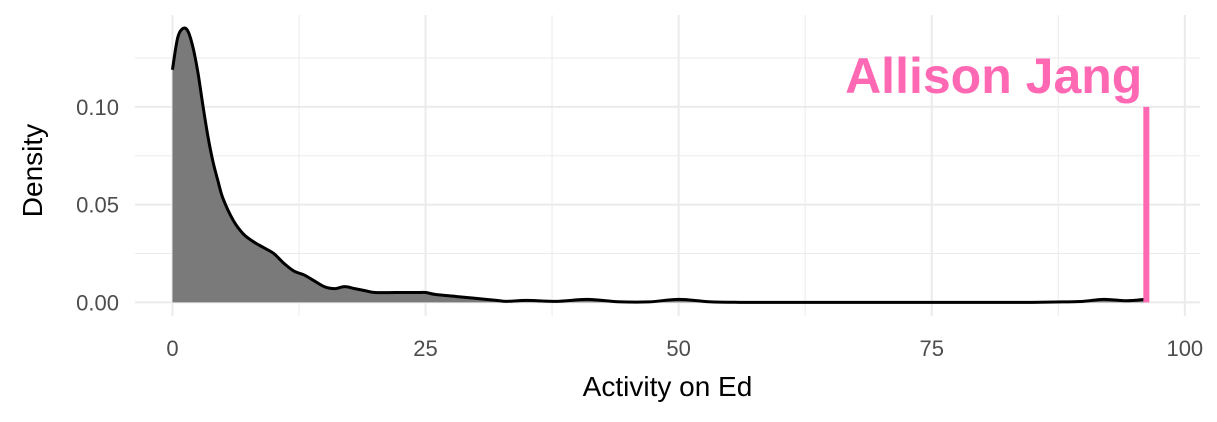  I want to click on y-tick-labels: 0.00 0.05 0.10, so click(97, 205).